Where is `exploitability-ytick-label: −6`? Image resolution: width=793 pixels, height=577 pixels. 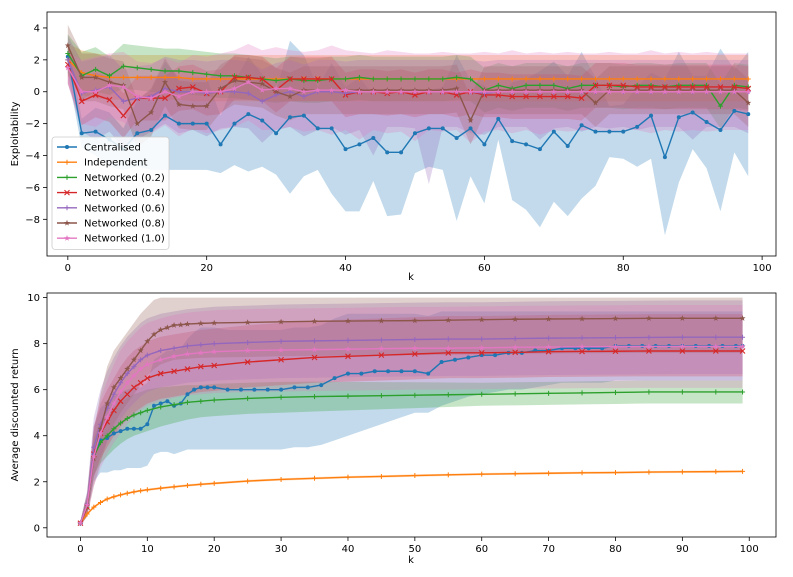 exploitability-ytick-label: −6 is located at coordinates (32, 188).